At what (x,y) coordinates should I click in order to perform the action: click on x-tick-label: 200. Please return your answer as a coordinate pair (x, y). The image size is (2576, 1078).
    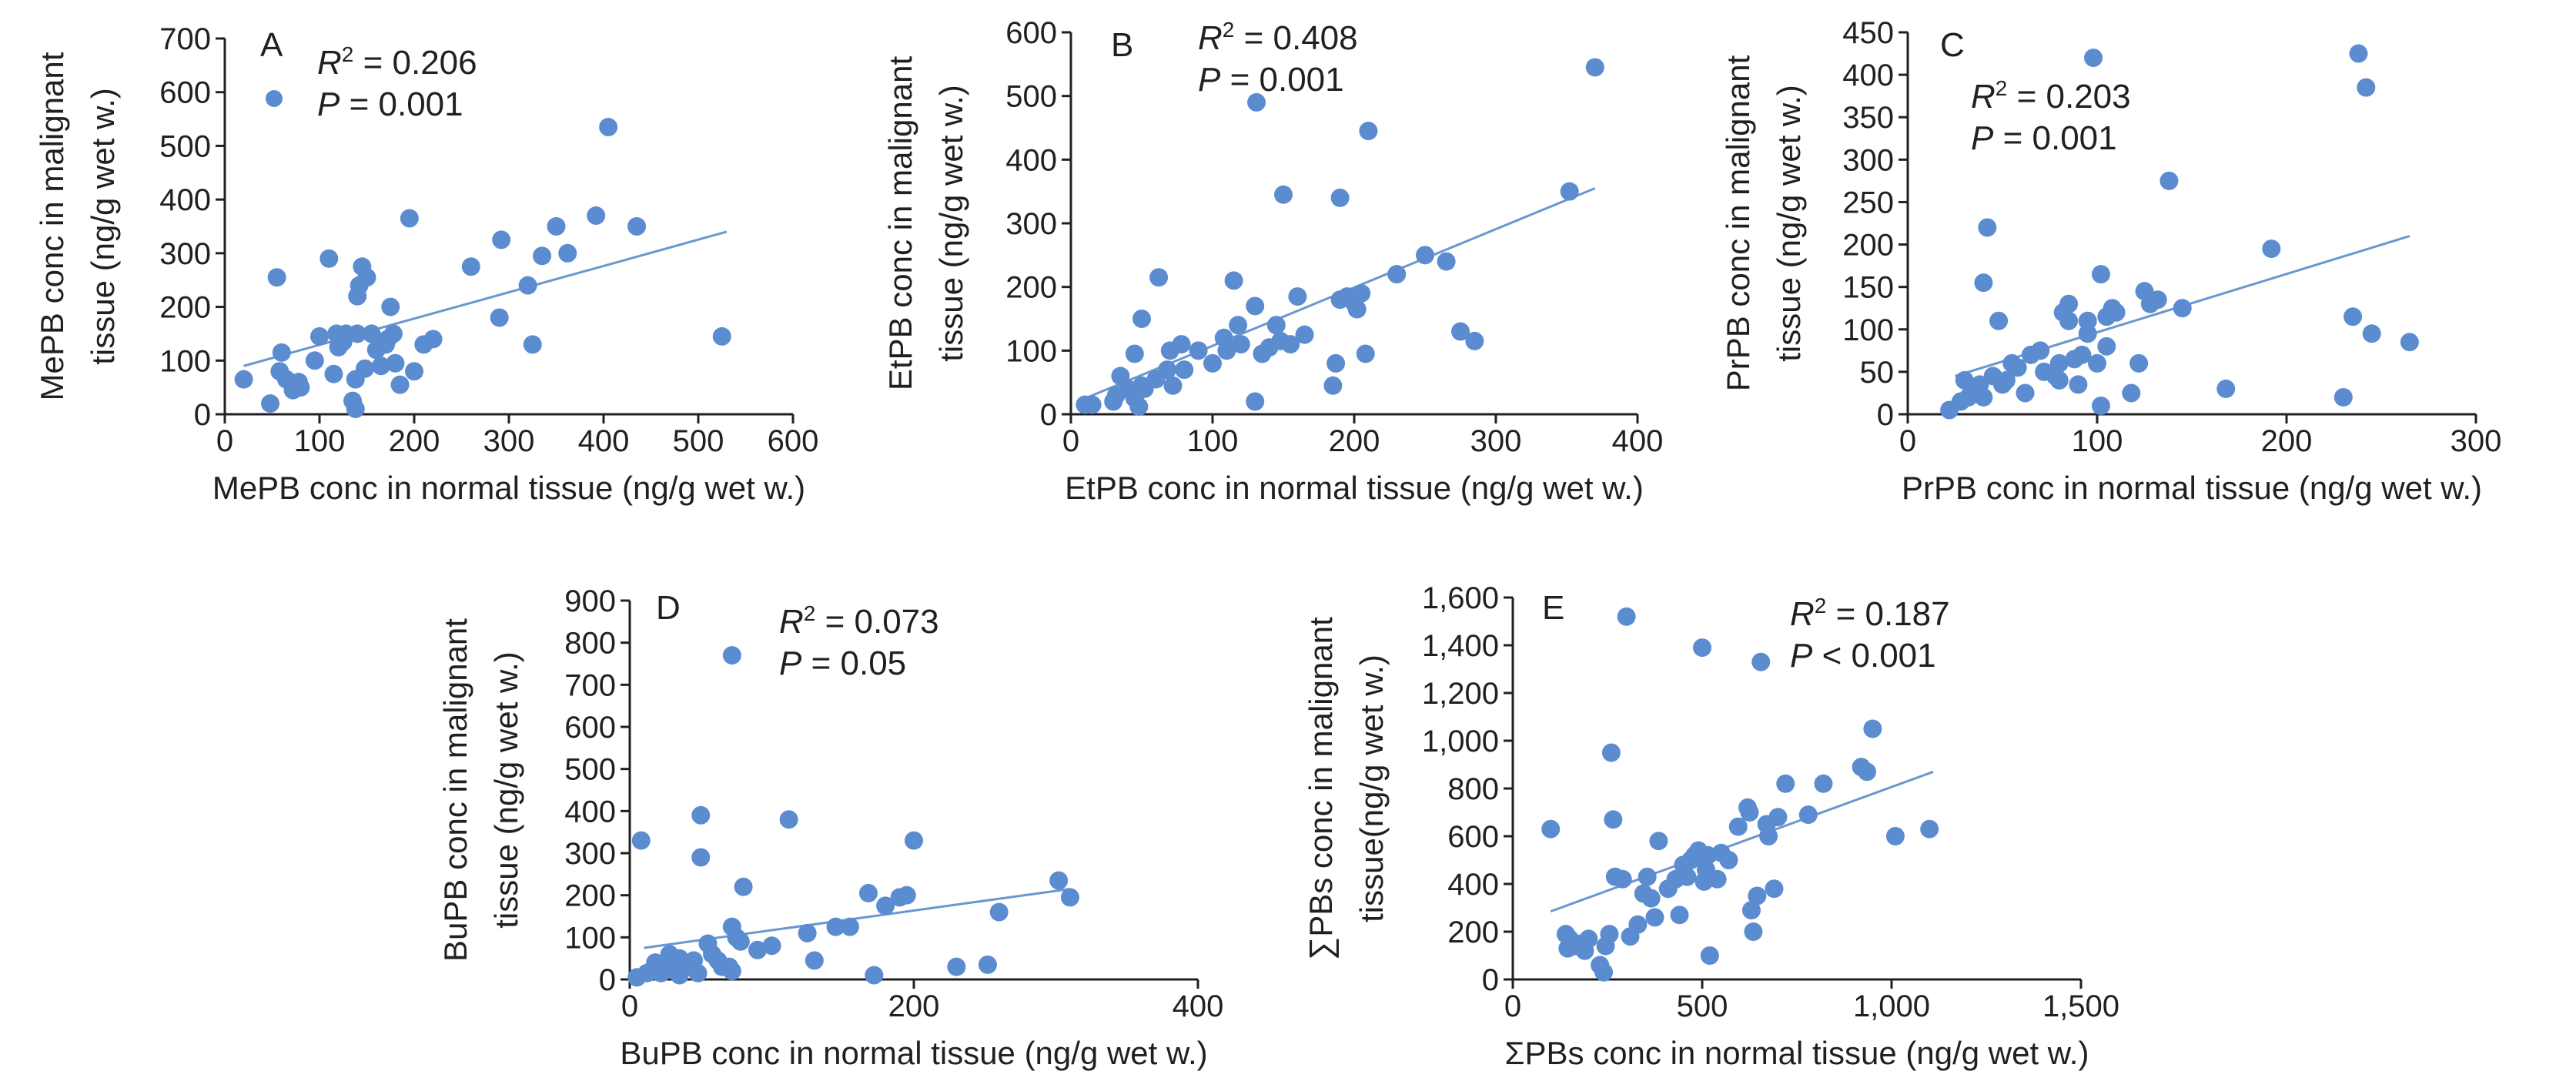
    Looking at the image, I should click on (914, 1006).